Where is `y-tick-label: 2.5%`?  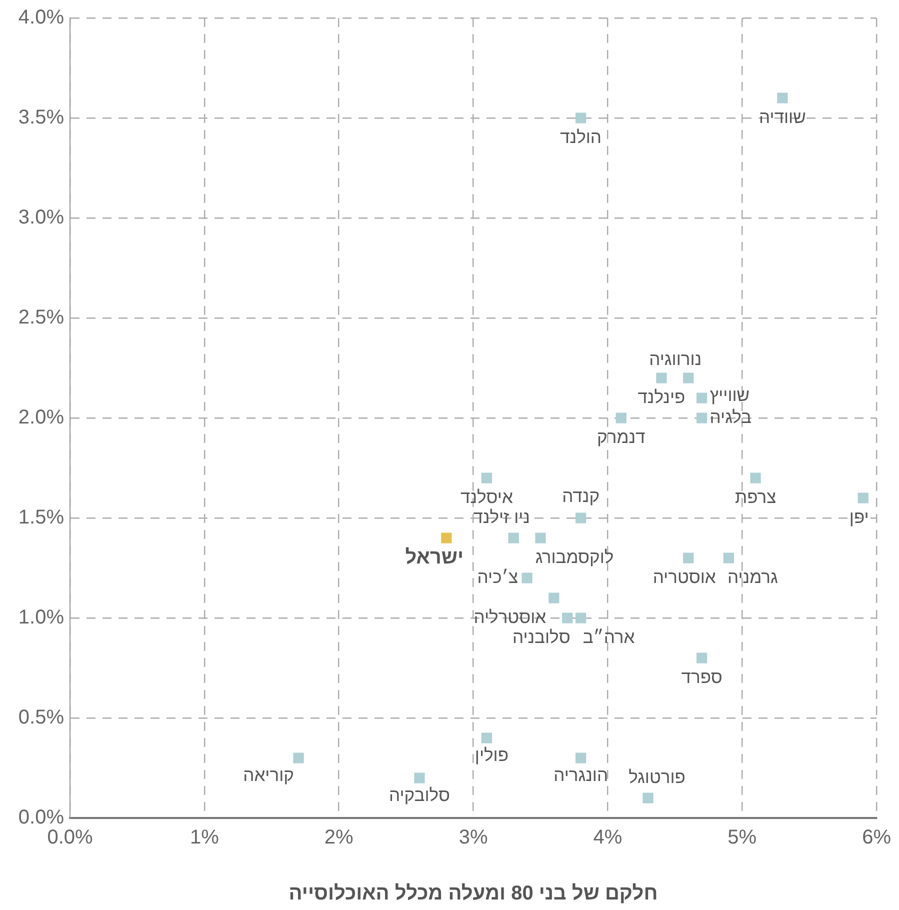
y-tick-label: 2.5% is located at coordinates (41, 317).